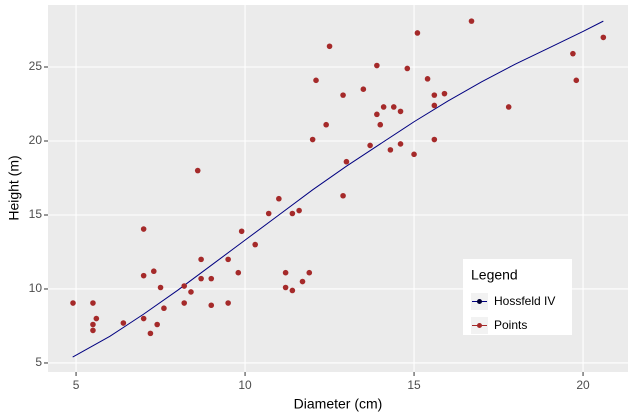  I want to click on legend-label: Points, so click(510, 325).